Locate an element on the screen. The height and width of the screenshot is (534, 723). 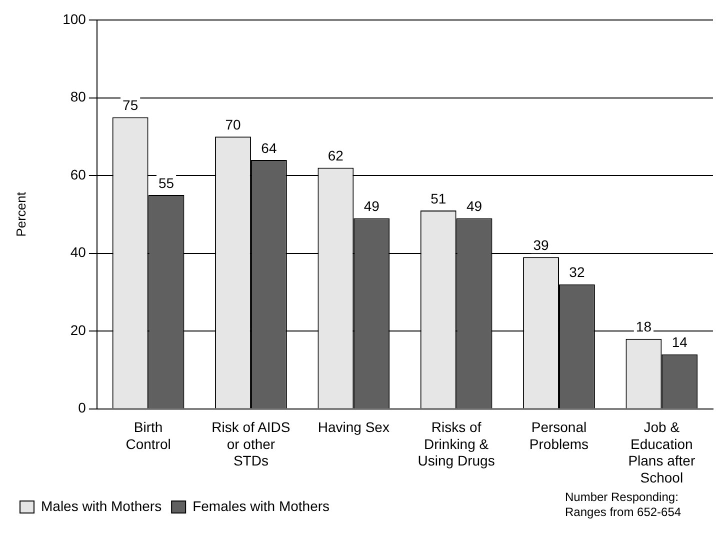
text: Number Responding: Ranges from 652-654 is located at coordinates (623, 505).